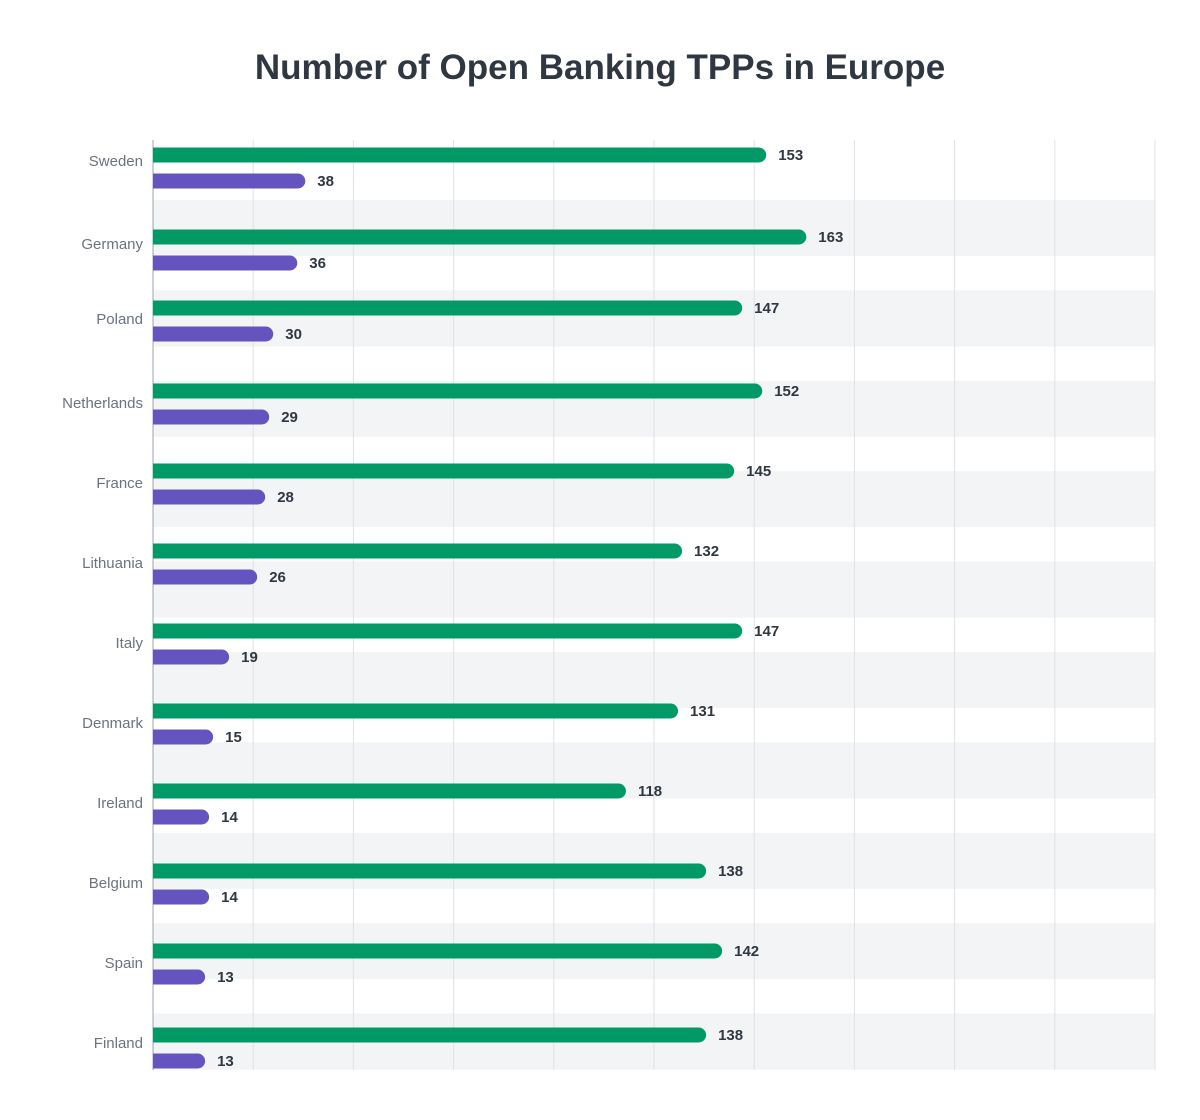 This screenshot has width=1200, height=1120. What do you see at coordinates (650, 791) in the screenshot?
I see `data-label: 118` at bounding box center [650, 791].